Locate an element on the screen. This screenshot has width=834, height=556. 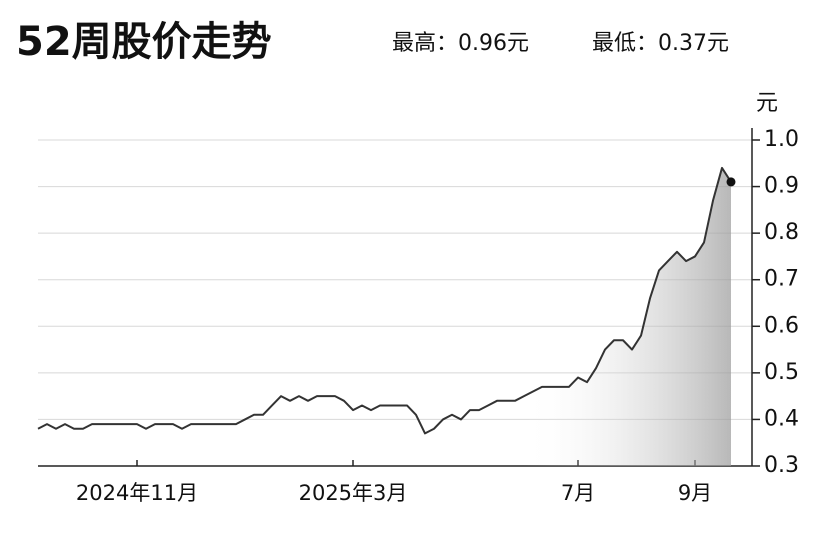
end-dot is located at coordinates (731, 182).